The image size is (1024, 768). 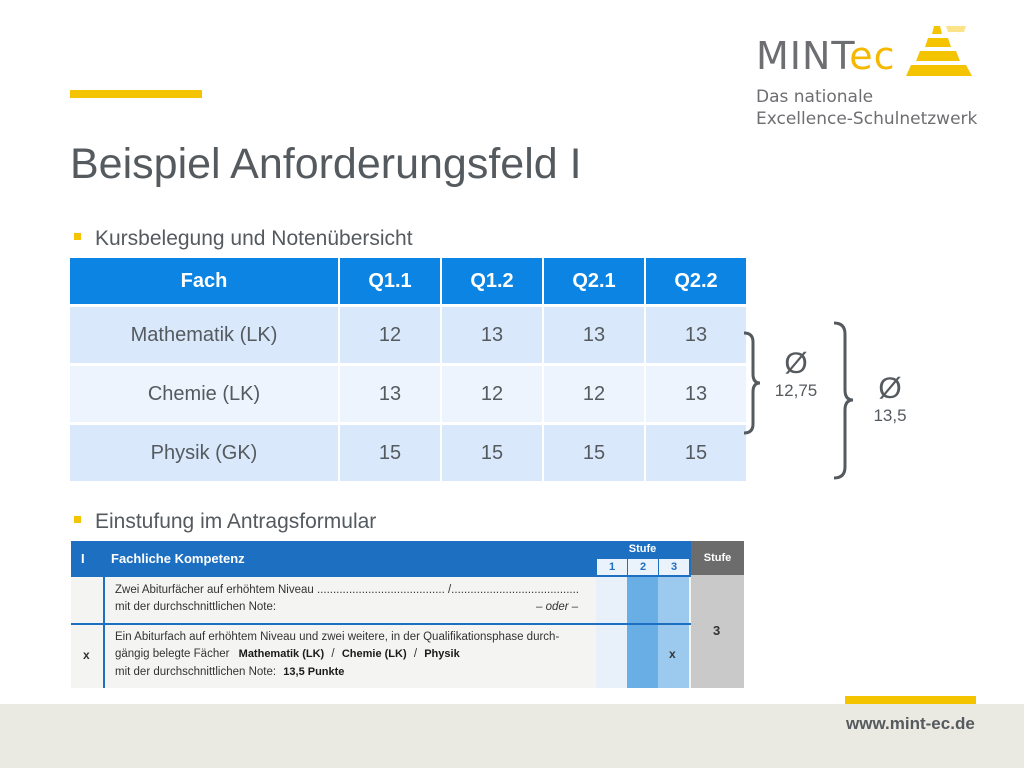 I want to click on inner-bracket-icon, so click(x=752, y=383).